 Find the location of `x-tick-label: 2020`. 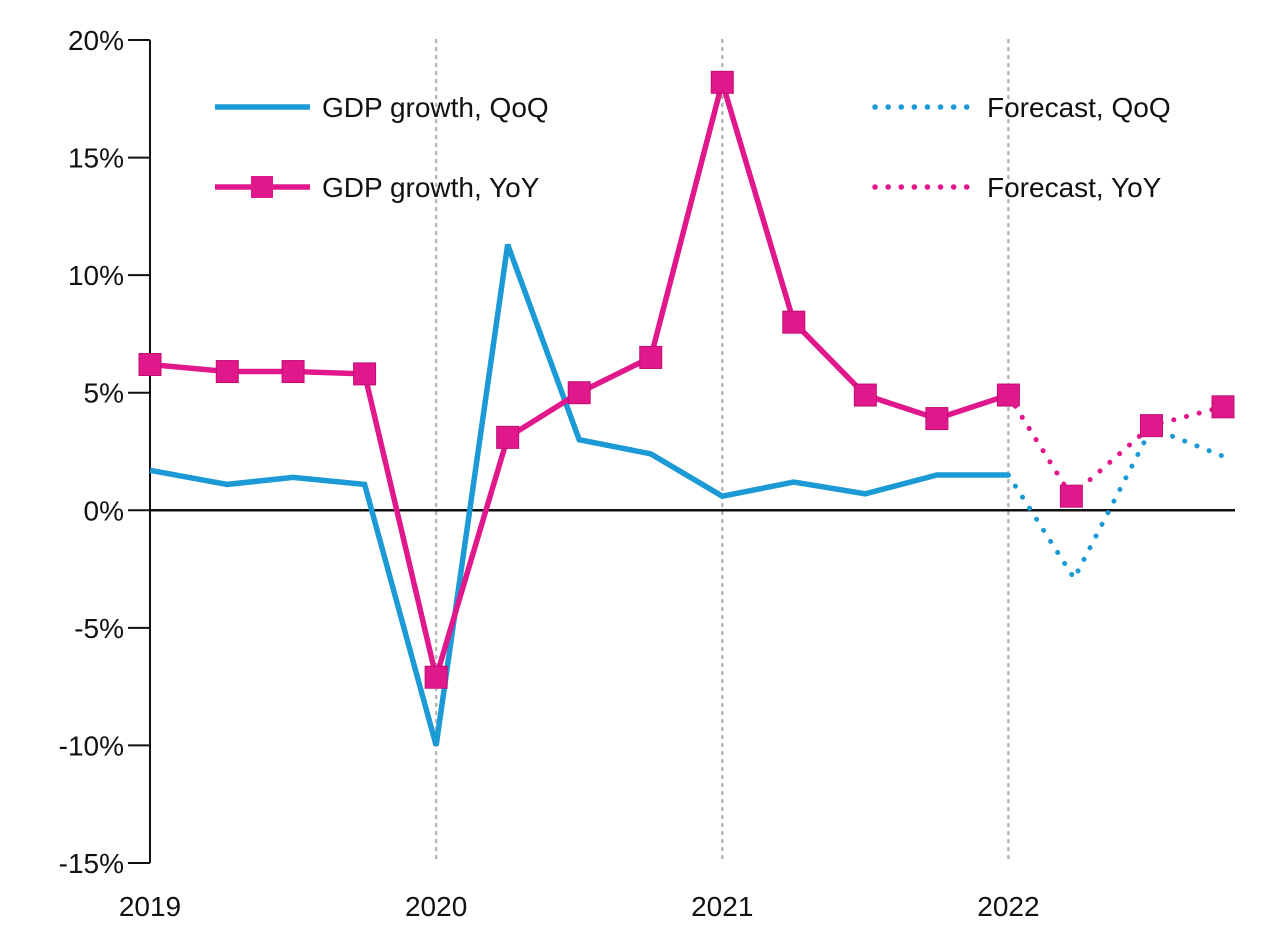

x-tick-label: 2020 is located at coordinates (436, 906).